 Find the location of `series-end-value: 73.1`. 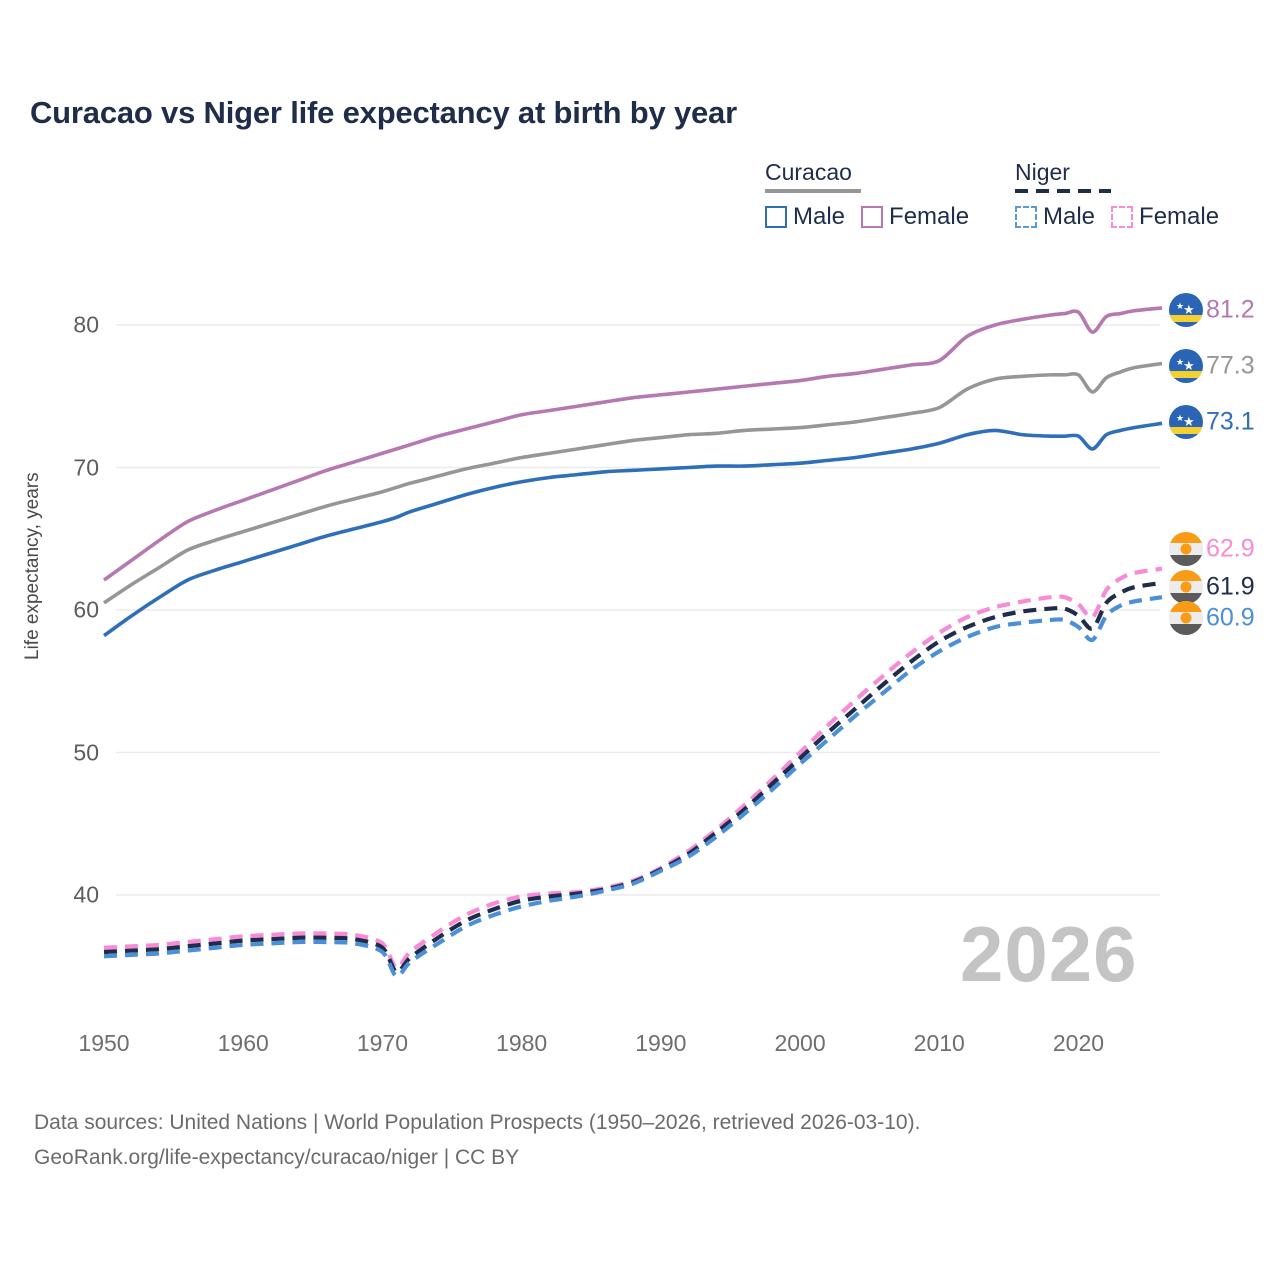

series-end-value: 73.1 is located at coordinates (1230, 421).